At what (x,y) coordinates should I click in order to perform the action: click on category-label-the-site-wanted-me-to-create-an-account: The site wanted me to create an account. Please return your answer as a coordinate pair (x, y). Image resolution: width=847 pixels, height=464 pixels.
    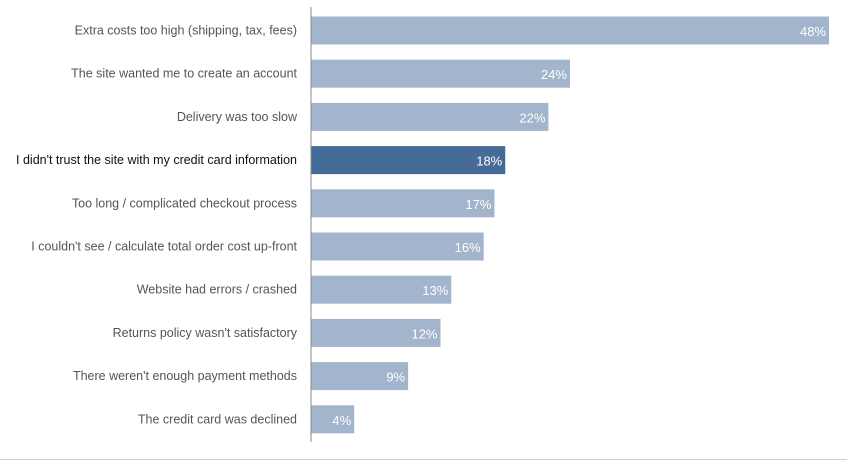
    Looking at the image, I should click on (184, 74).